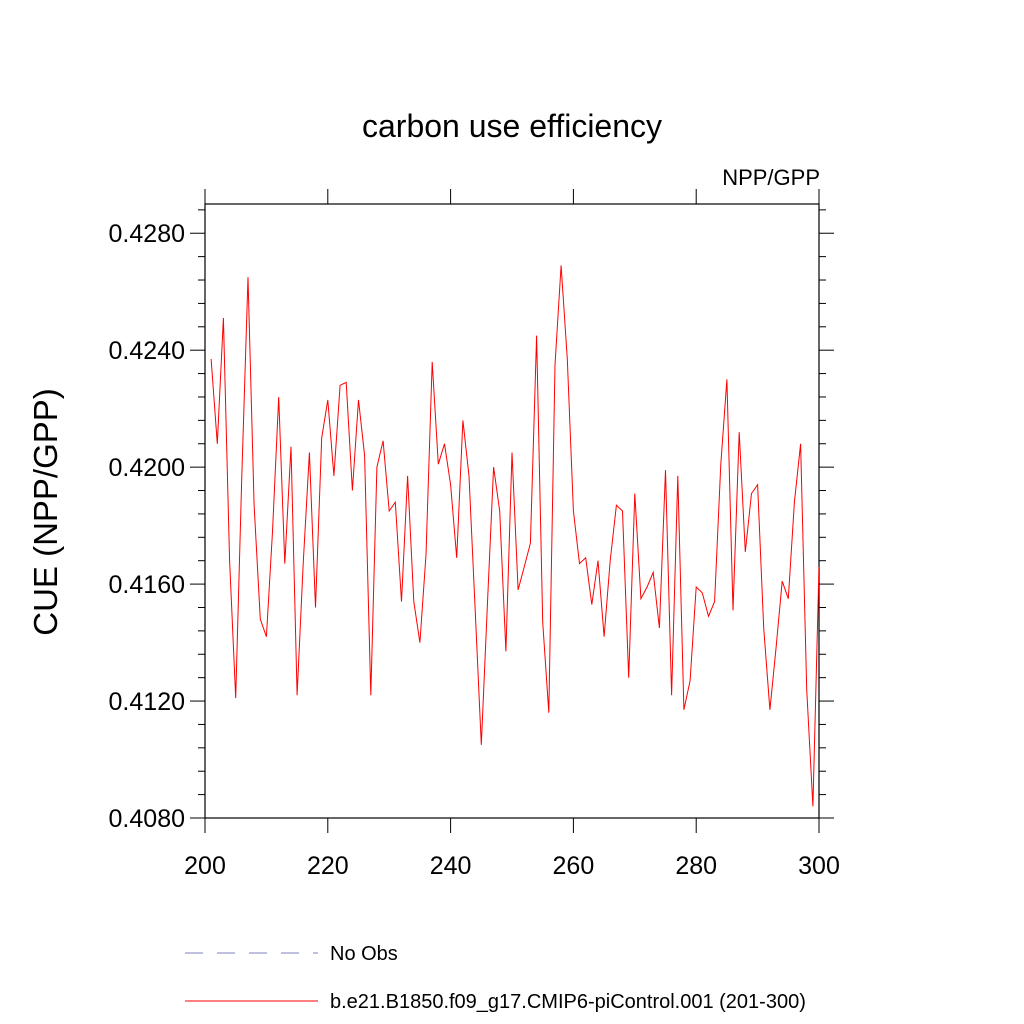 The width and height of the screenshot is (1024, 1024). What do you see at coordinates (574, 866) in the screenshot?
I see `x-tick-label: 260` at bounding box center [574, 866].